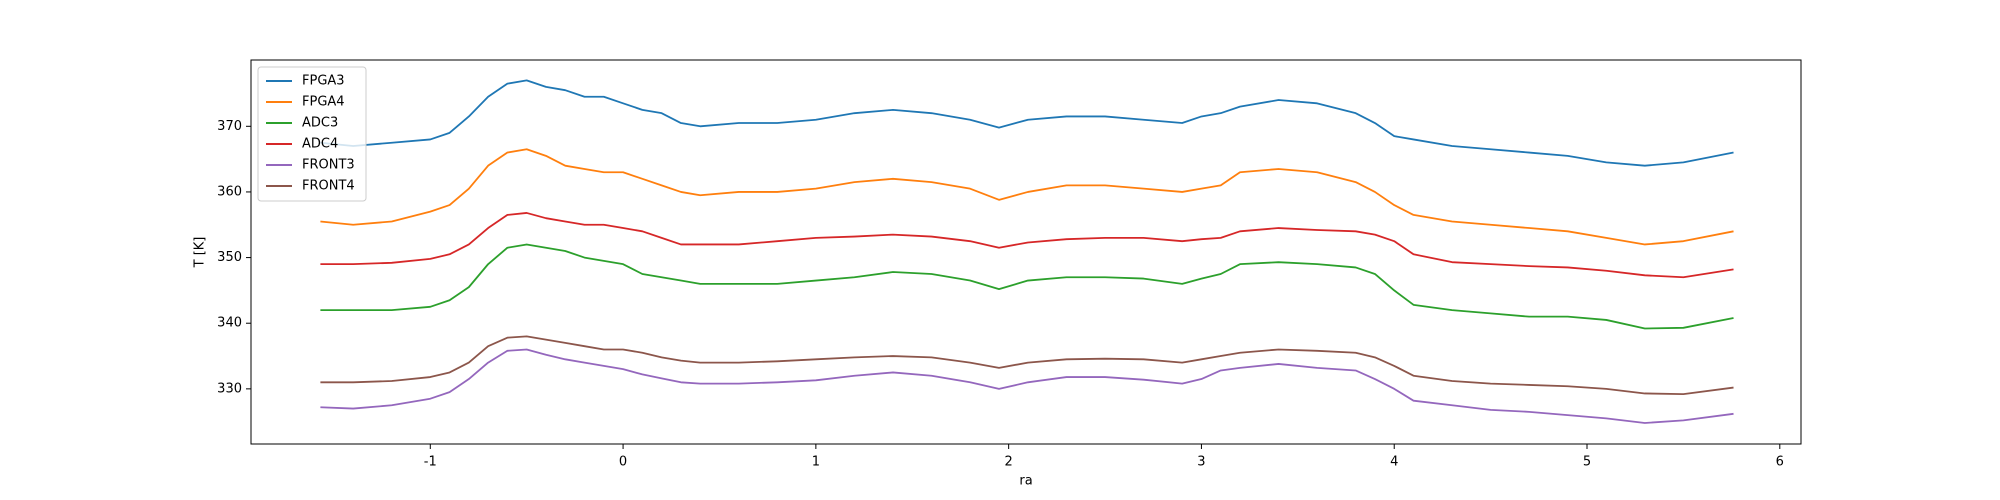 The height and width of the screenshot is (500, 2000). Describe the element at coordinates (312, 134) in the screenshot. I see `legend-box` at that location.